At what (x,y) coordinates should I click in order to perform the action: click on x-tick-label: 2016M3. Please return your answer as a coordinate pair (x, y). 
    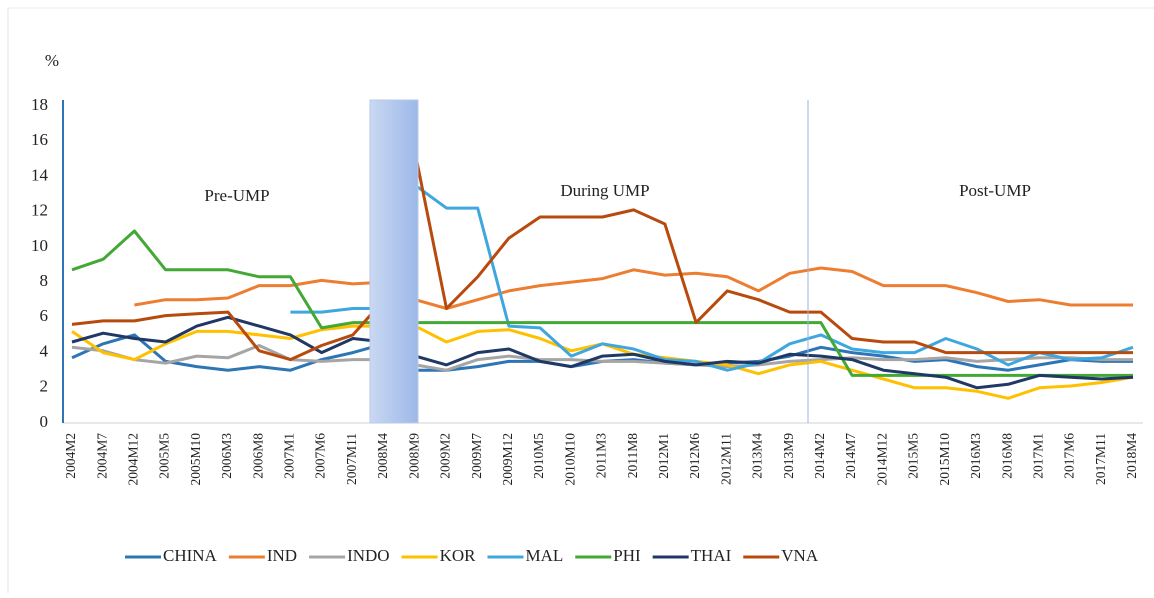
    Looking at the image, I should click on (975, 456).